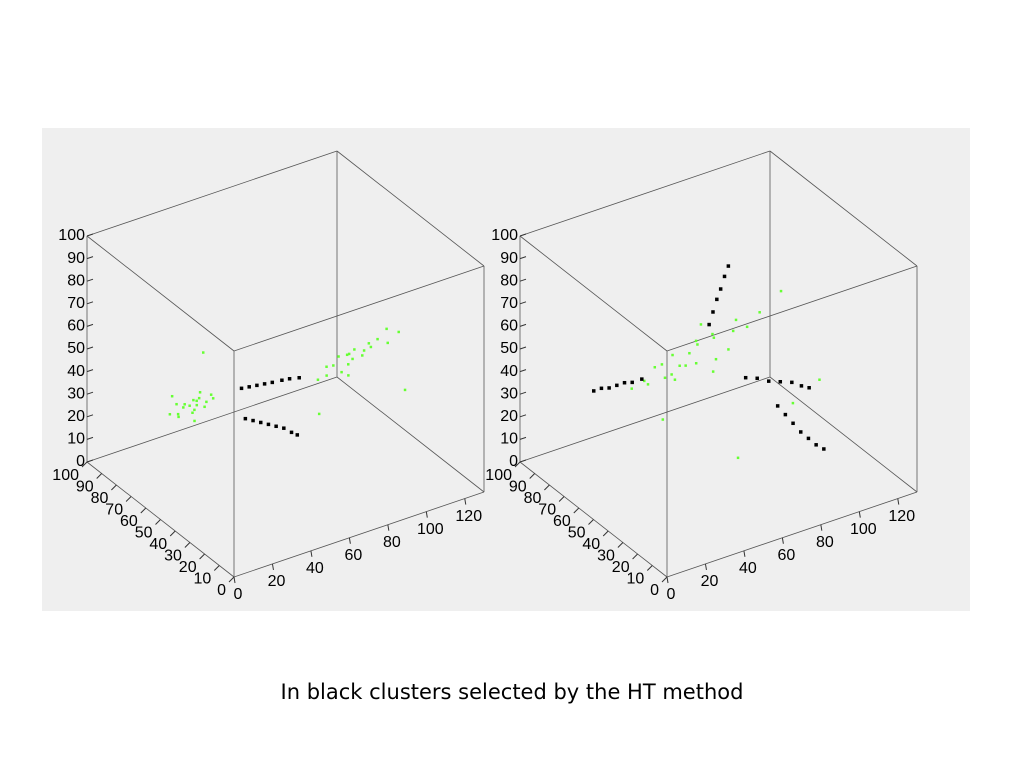  Describe the element at coordinates (221, 590) in the screenshot. I see `y-tick-label: 0` at that location.